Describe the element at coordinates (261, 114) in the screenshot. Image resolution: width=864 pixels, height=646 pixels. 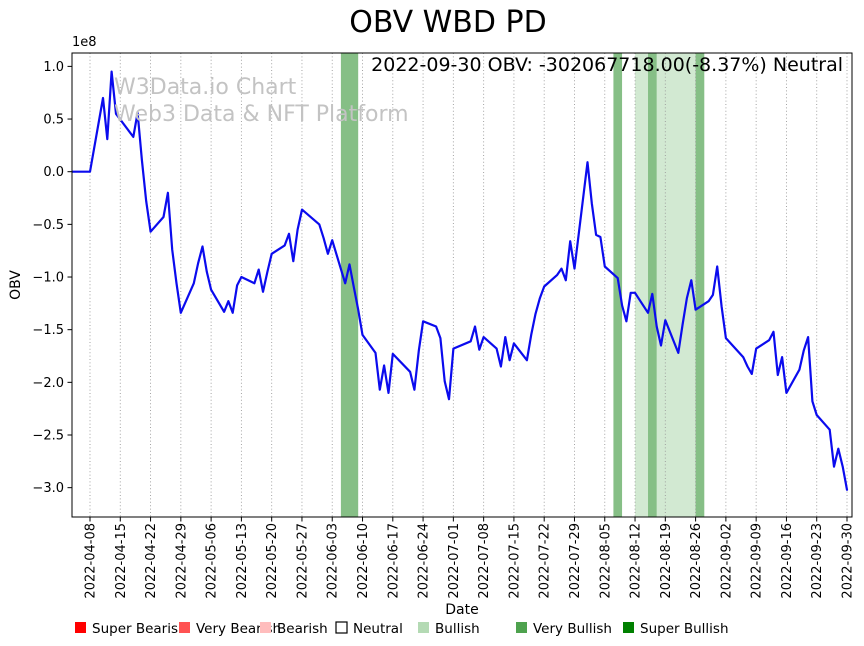
I see `watermark-line2: Web3 Data & NFT Platform` at that location.